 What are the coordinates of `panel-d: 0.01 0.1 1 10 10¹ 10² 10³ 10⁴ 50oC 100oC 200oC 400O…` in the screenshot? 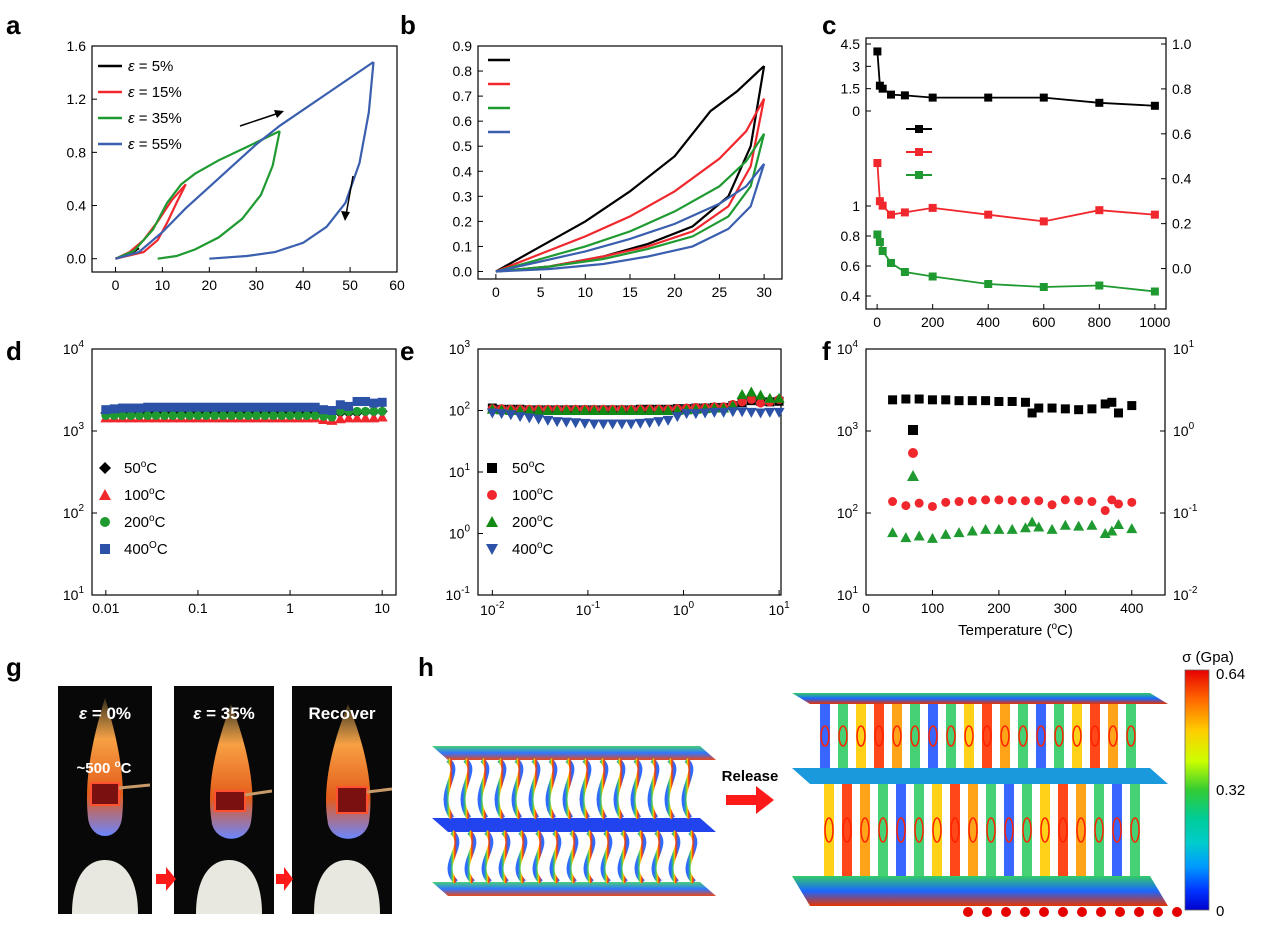 It's located at (230, 477).